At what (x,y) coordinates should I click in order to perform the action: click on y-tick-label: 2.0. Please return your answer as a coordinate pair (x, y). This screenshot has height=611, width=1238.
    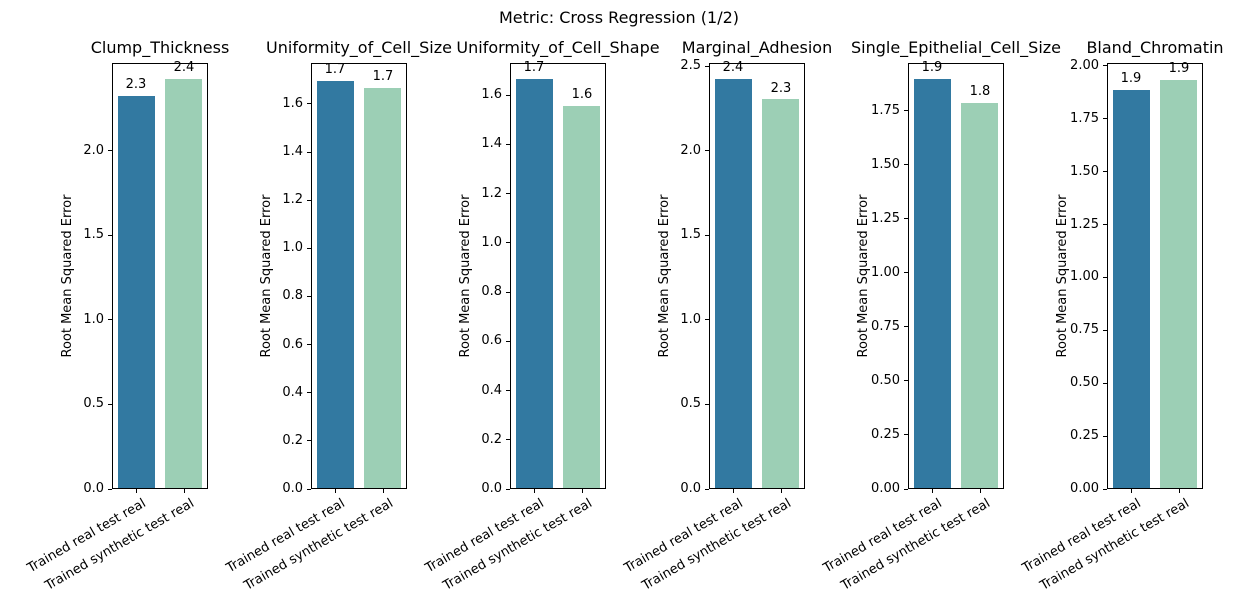
    Looking at the image, I should click on (690, 150).